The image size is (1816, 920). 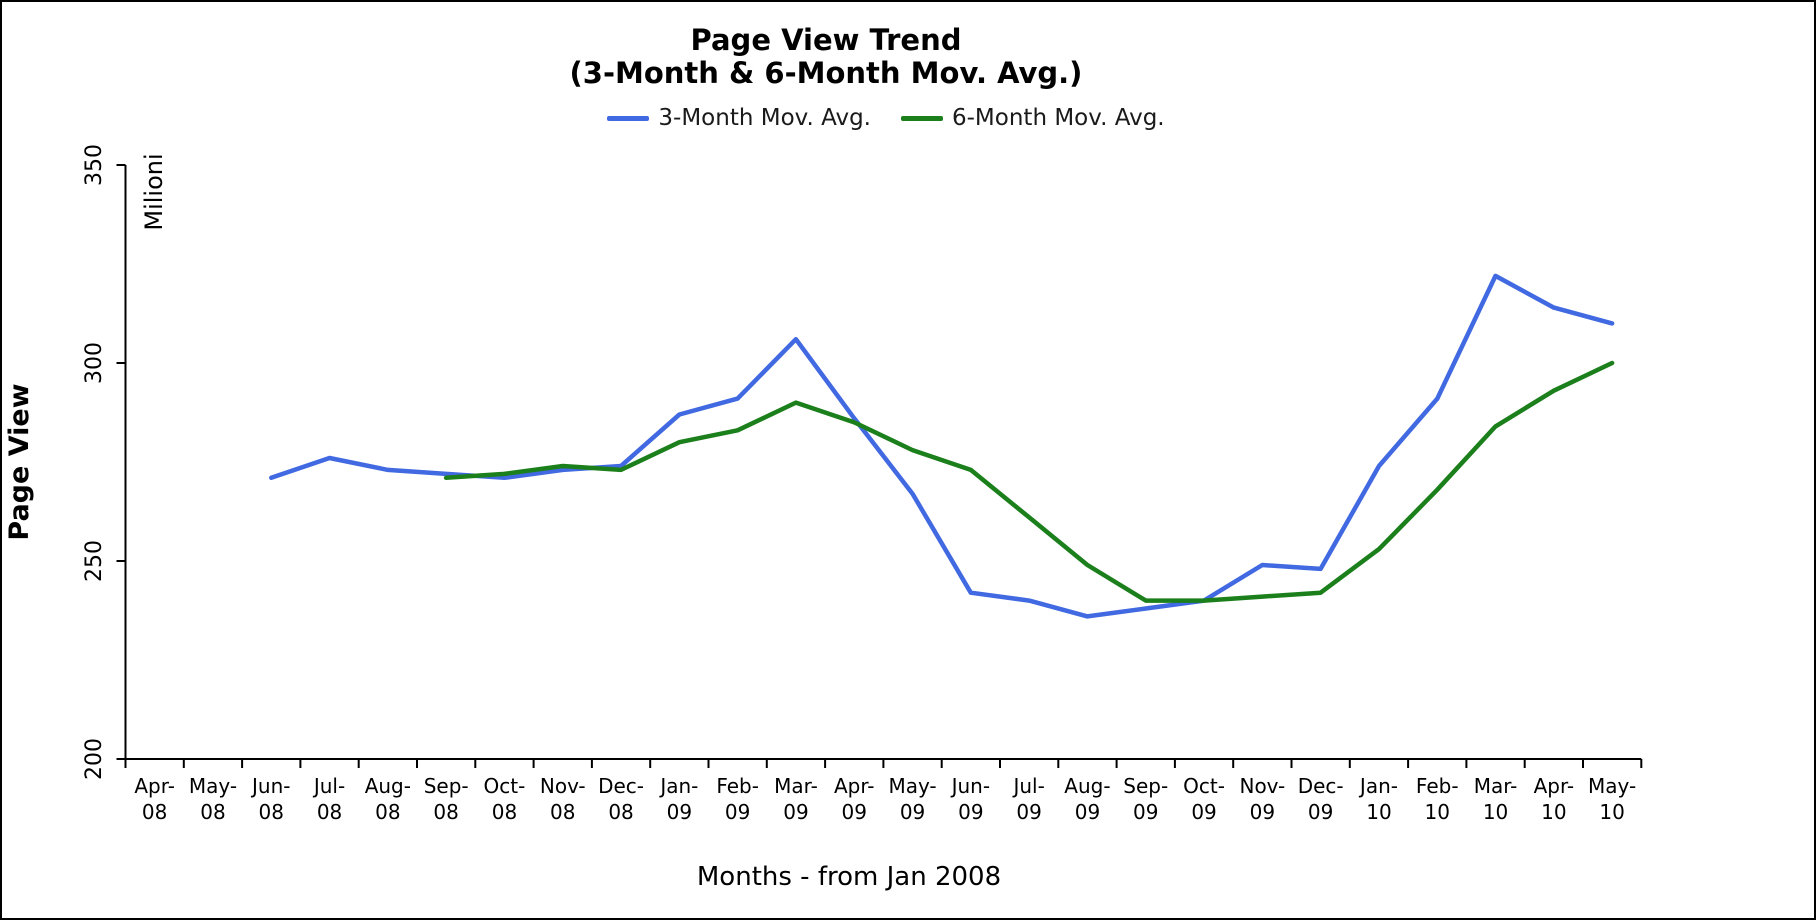 What do you see at coordinates (94, 165) in the screenshot?
I see `y-tick-label: 350` at bounding box center [94, 165].